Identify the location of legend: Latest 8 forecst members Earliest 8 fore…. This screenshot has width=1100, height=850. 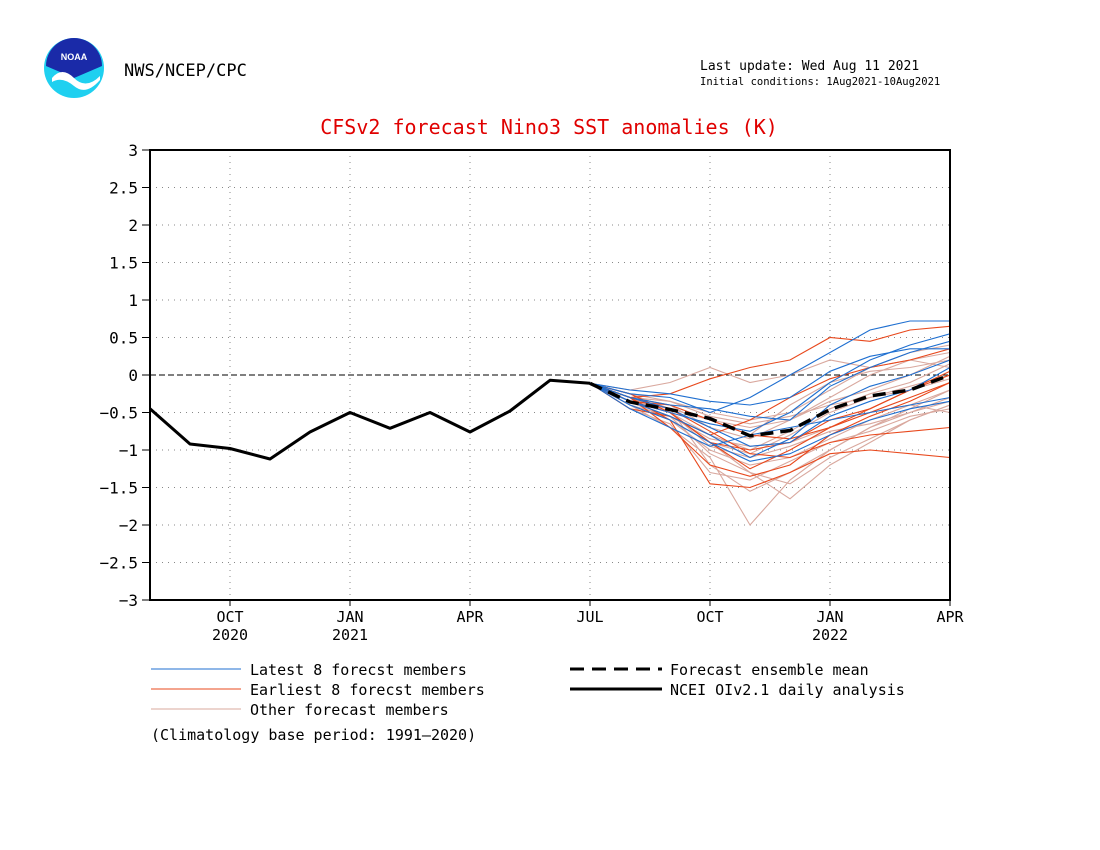
(528, 702).